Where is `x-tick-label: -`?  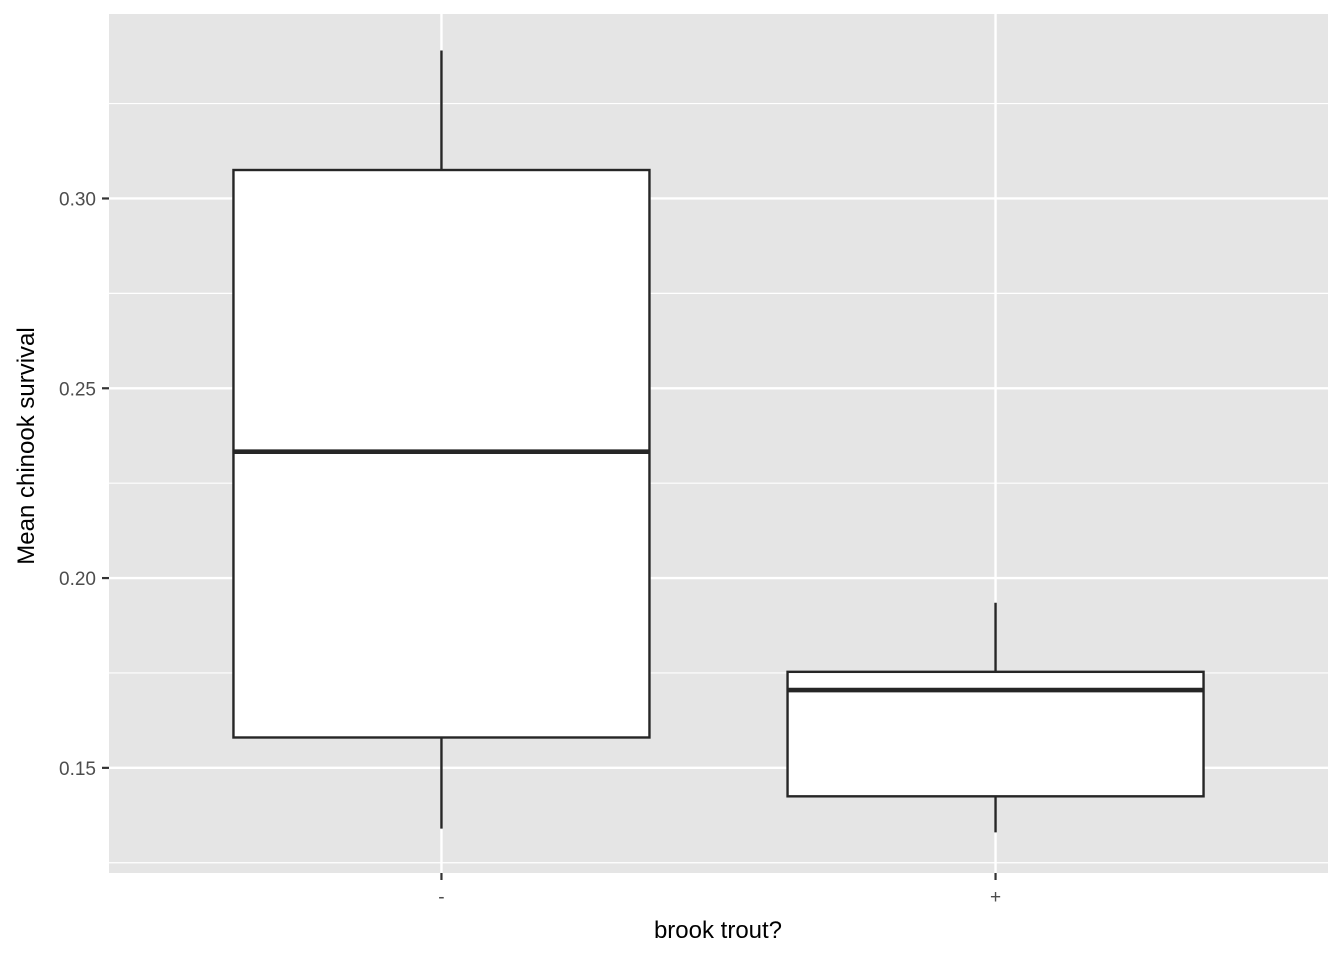
x-tick-label: - is located at coordinates (441, 897).